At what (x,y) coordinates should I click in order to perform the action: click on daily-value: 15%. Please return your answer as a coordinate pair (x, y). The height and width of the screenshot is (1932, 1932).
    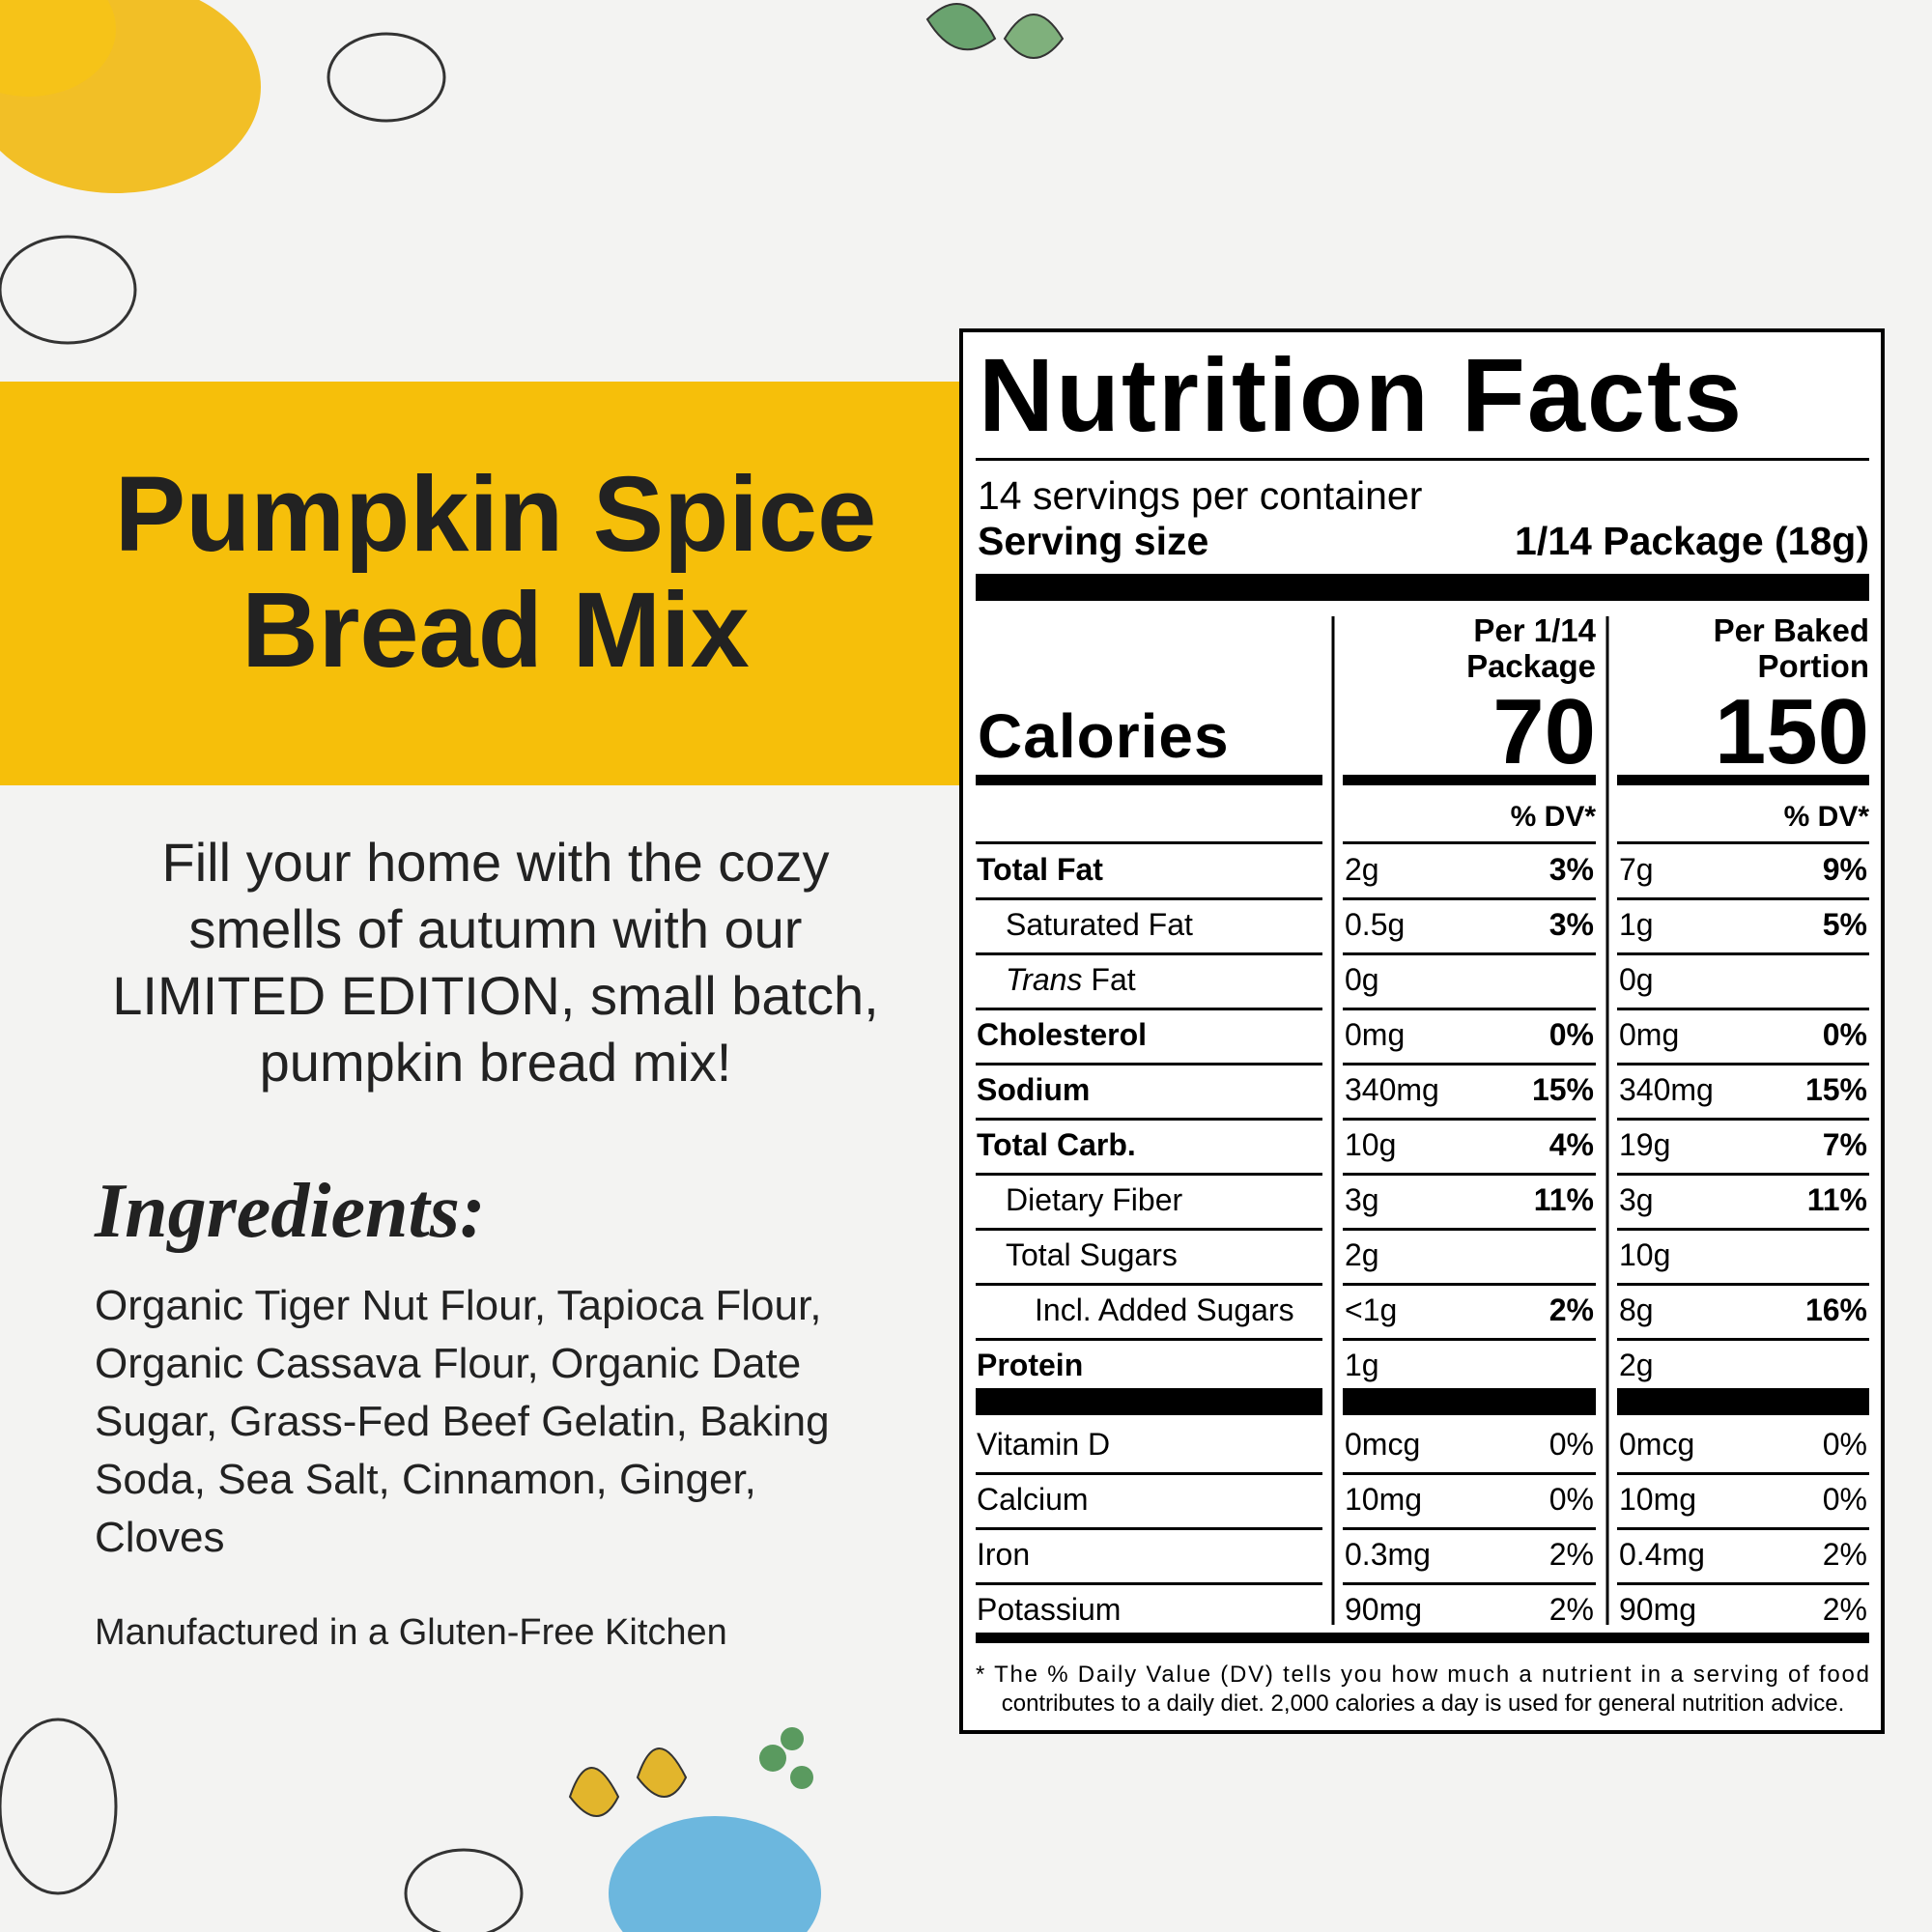
    Looking at the image, I should click on (1563, 1089).